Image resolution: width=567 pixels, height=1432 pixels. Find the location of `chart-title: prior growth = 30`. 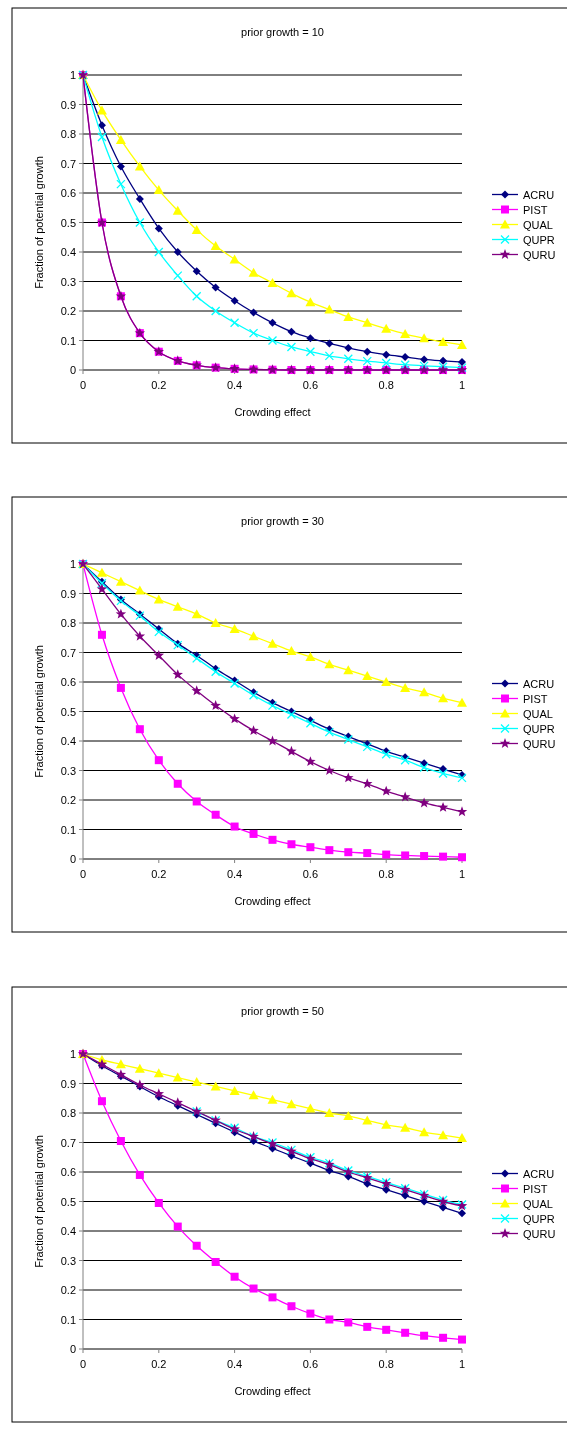

chart-title: prior growth = 30 is located at coordinates (282, 521).